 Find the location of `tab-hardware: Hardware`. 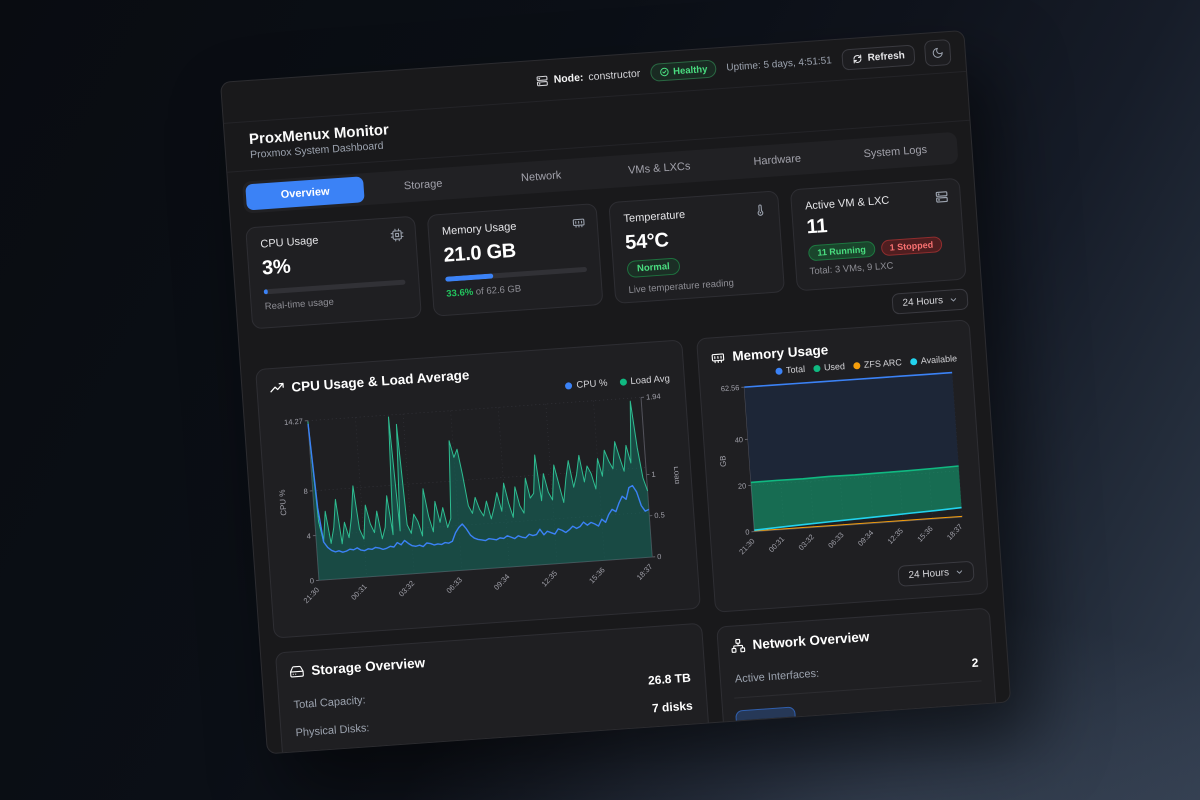

tab-hardware: Hardware is located at coordinates (777, 160).